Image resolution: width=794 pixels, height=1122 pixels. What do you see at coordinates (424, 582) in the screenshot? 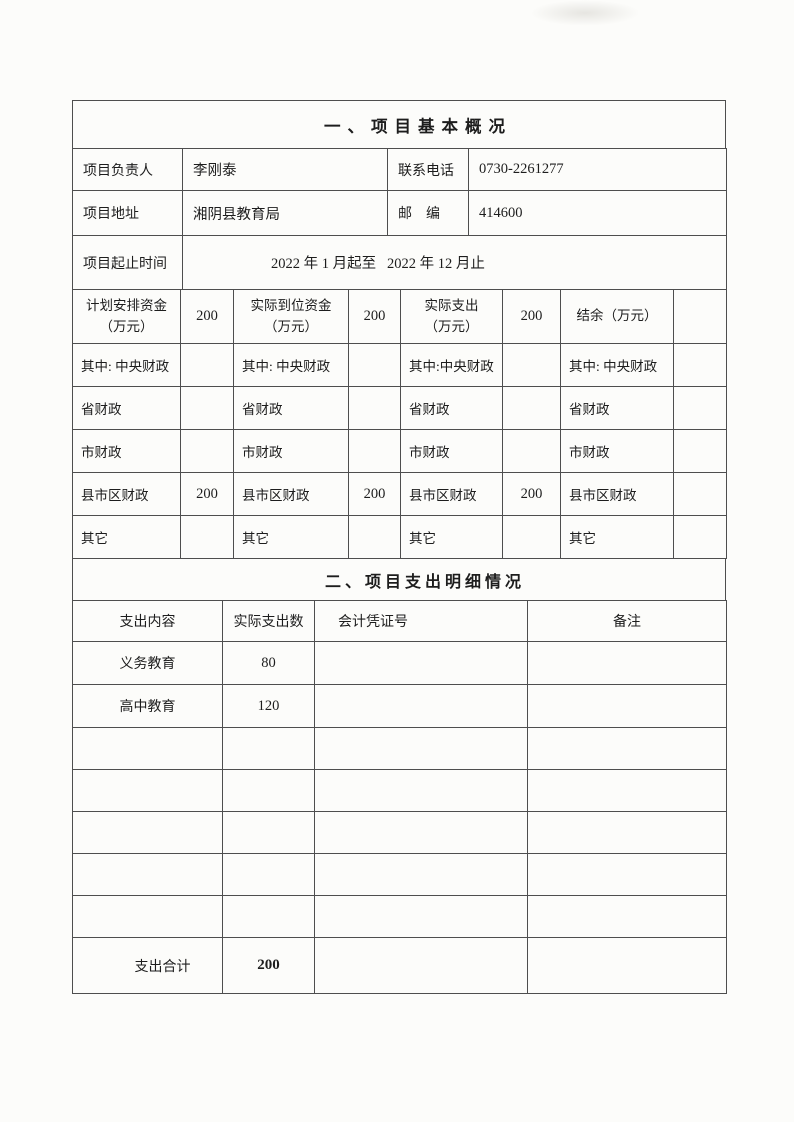
I see `section2-title-text: 二、项目支出明细情况` at bounding box center [424, 582].